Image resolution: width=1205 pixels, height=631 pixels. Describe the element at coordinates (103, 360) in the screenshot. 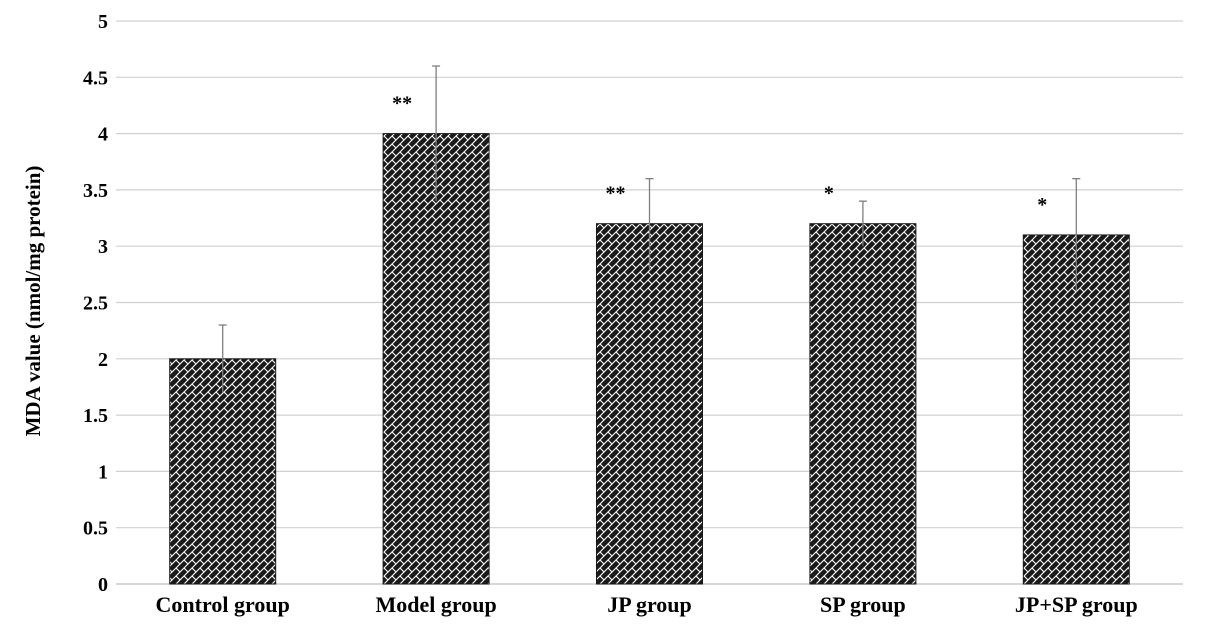

I see `y-tick-label: 2` at that location.